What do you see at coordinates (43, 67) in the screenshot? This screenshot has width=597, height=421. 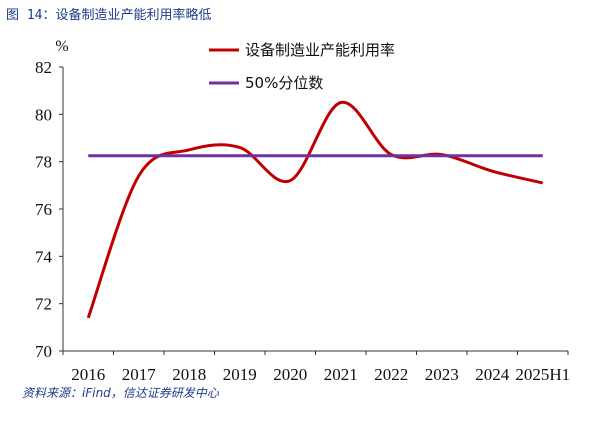 I see `y-tick-label: 82` at bounding box center [43, 67].